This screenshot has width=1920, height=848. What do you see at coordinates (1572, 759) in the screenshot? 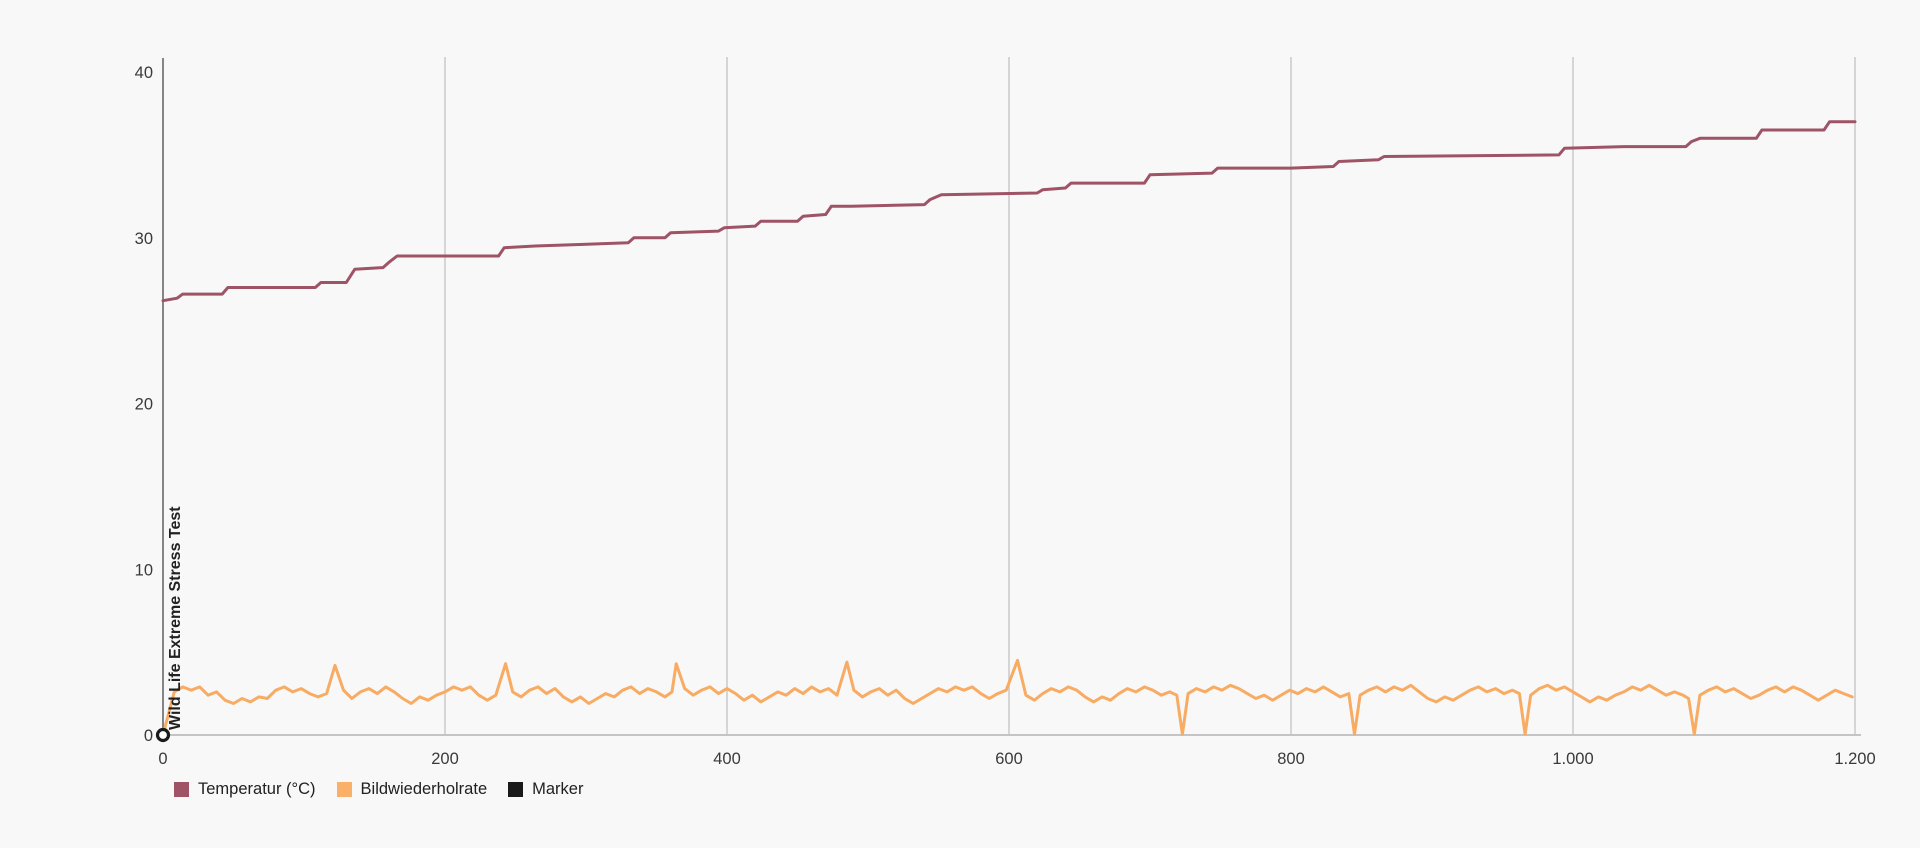
I see `x-tick-label-1.000: 1.000` at bounding box center [1572, 759].